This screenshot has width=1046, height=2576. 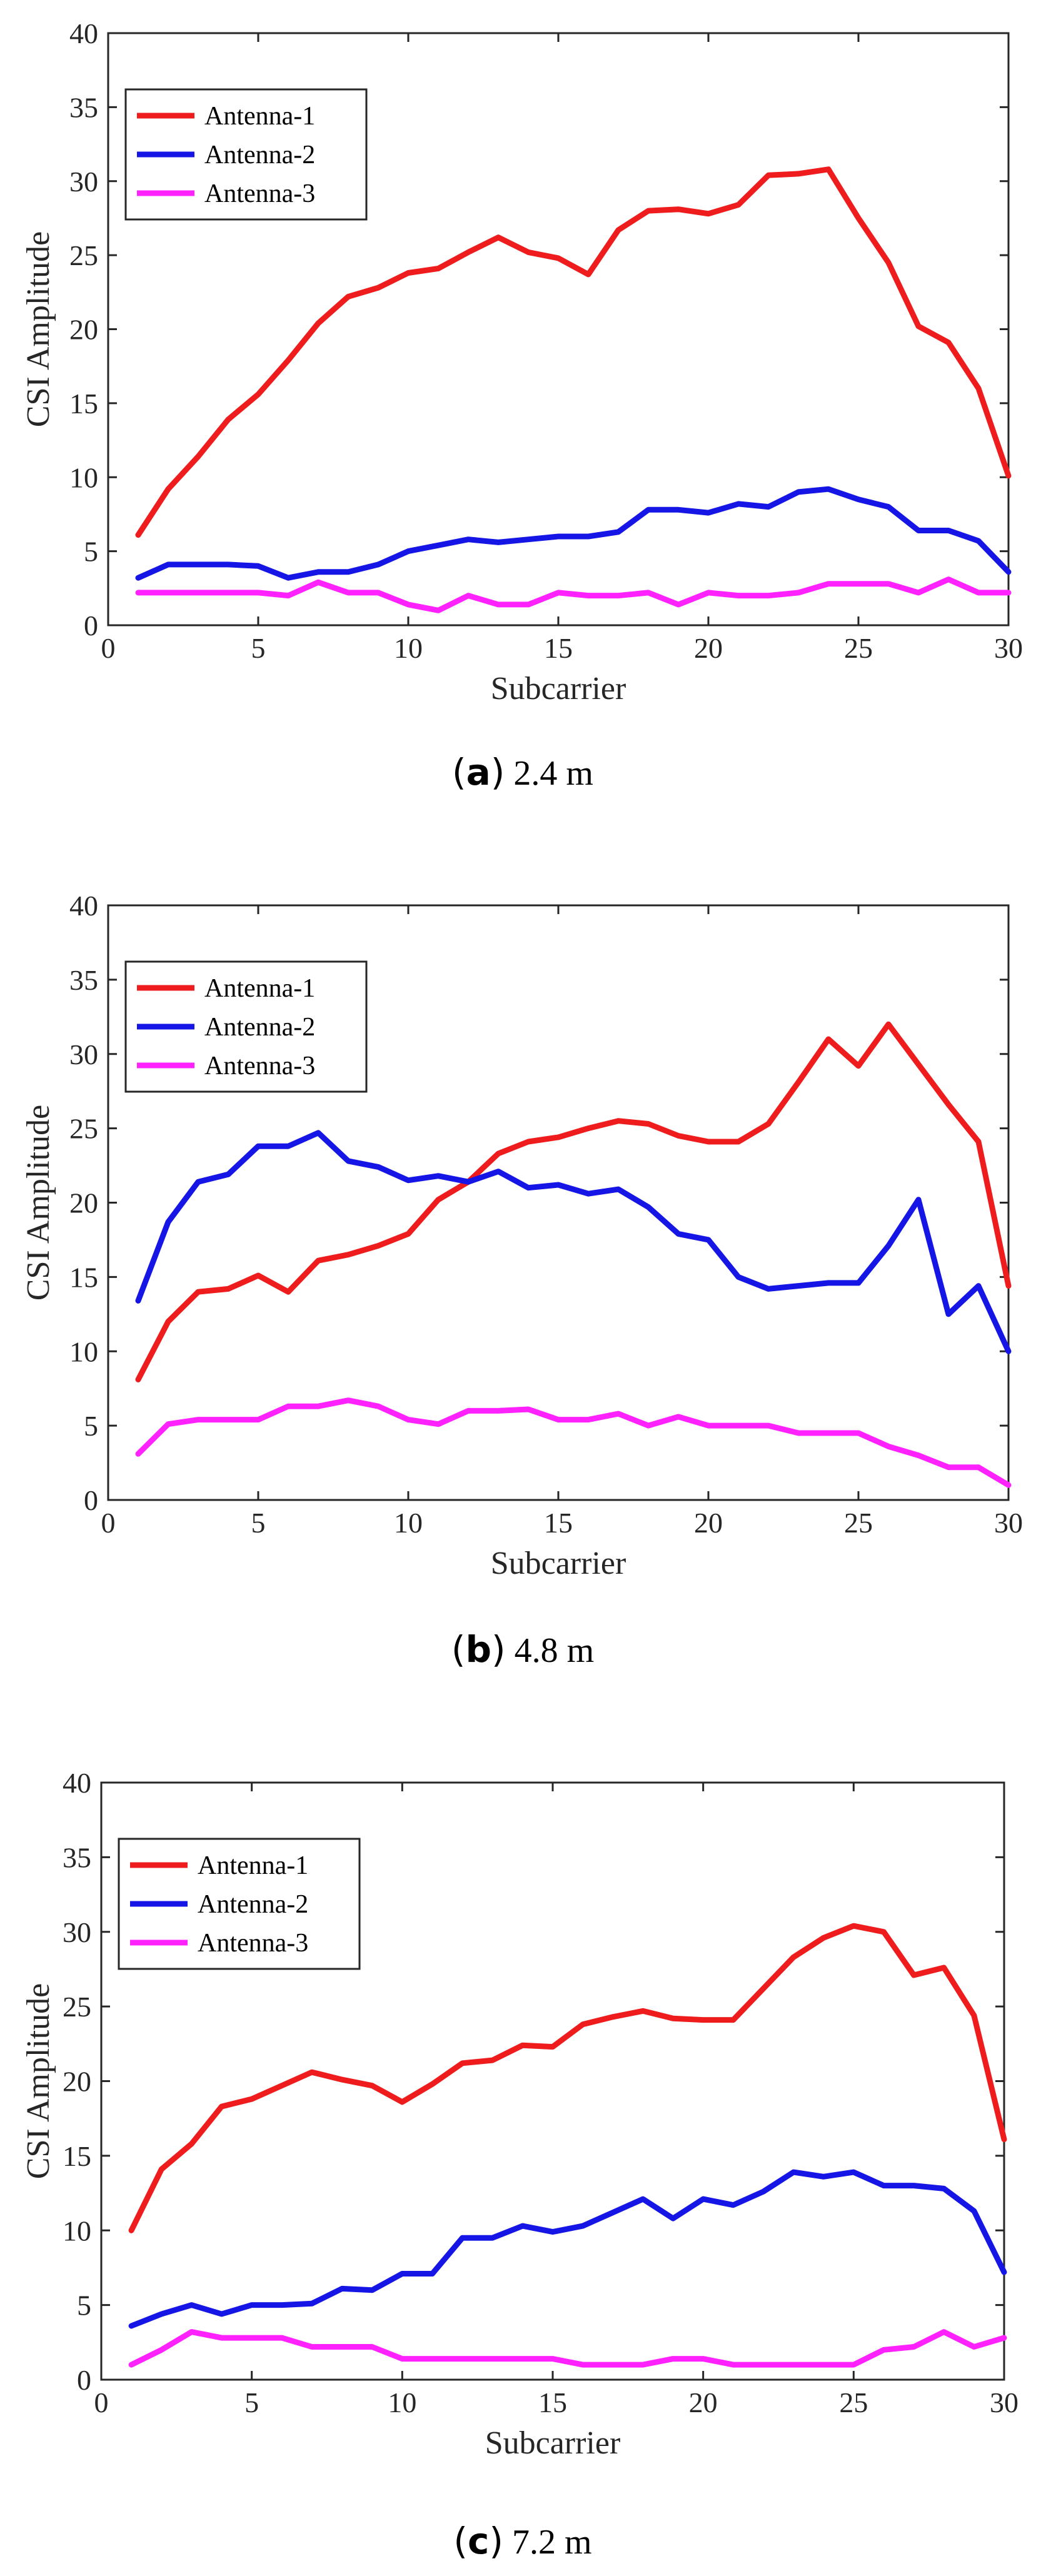 What do you see at coordinates (479, 2541) in the screenshot?
I see `caption-letter: c` at bounding box center [479, 2541].